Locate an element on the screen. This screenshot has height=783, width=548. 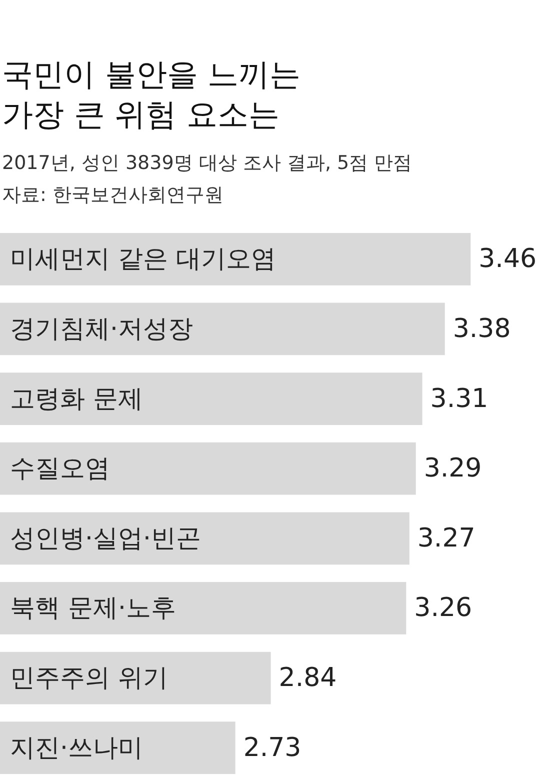
y-tick-label: 고령화 문제 is located at coordinates (76, 398).